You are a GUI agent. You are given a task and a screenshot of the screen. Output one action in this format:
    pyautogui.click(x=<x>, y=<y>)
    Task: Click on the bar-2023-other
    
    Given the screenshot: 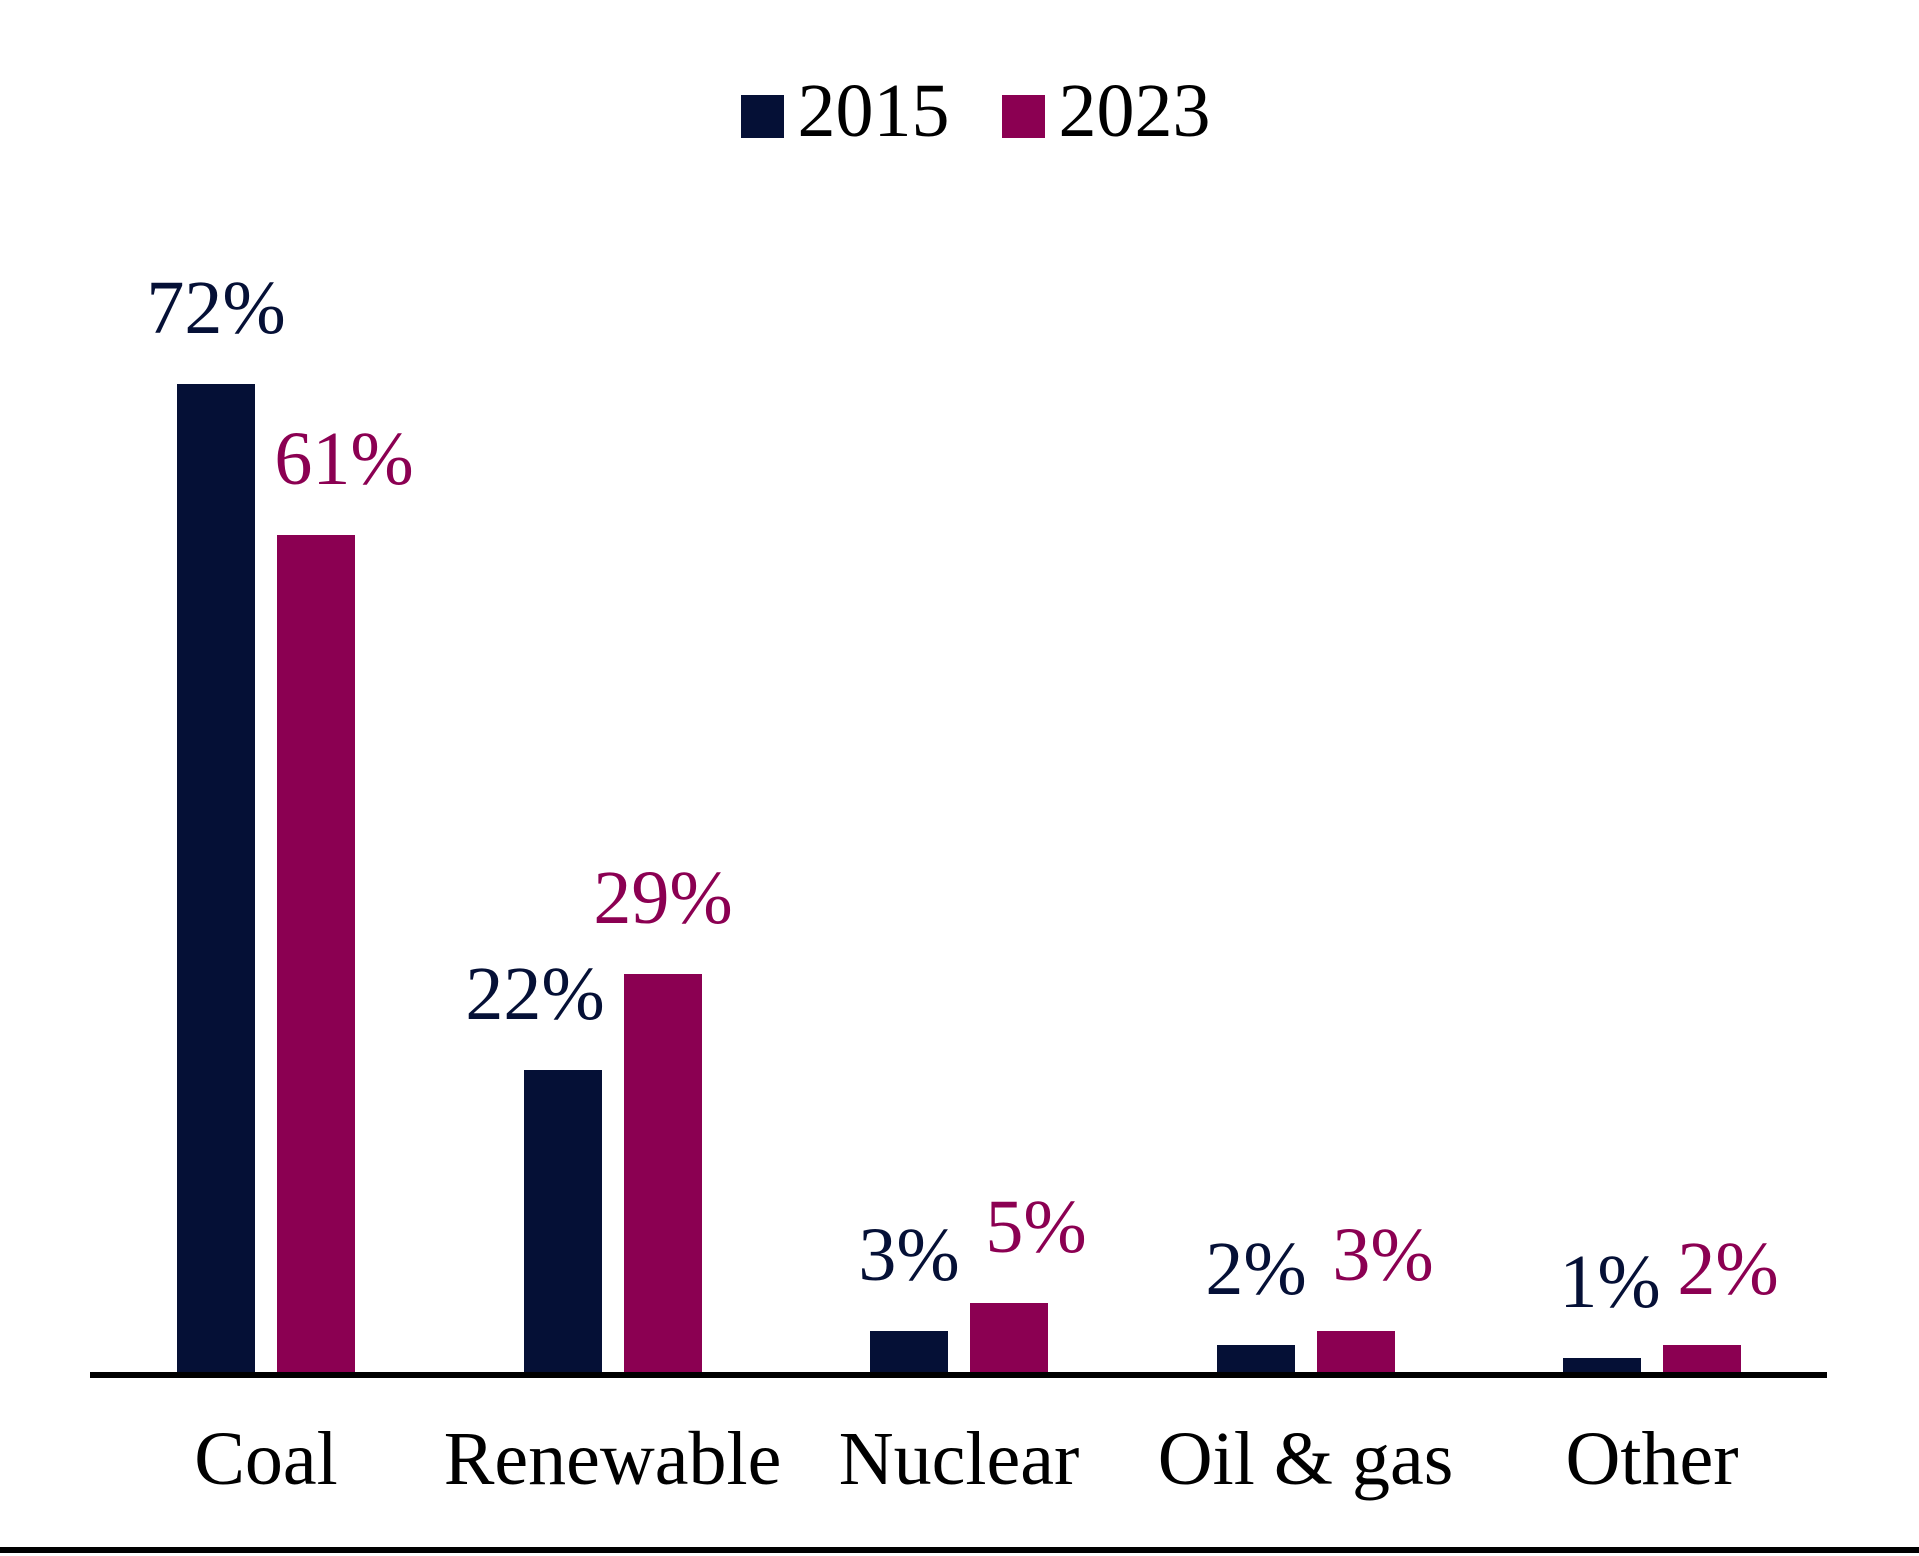 What is the action you would take?
    pyautogui.click(x=1702, y=1358)
    